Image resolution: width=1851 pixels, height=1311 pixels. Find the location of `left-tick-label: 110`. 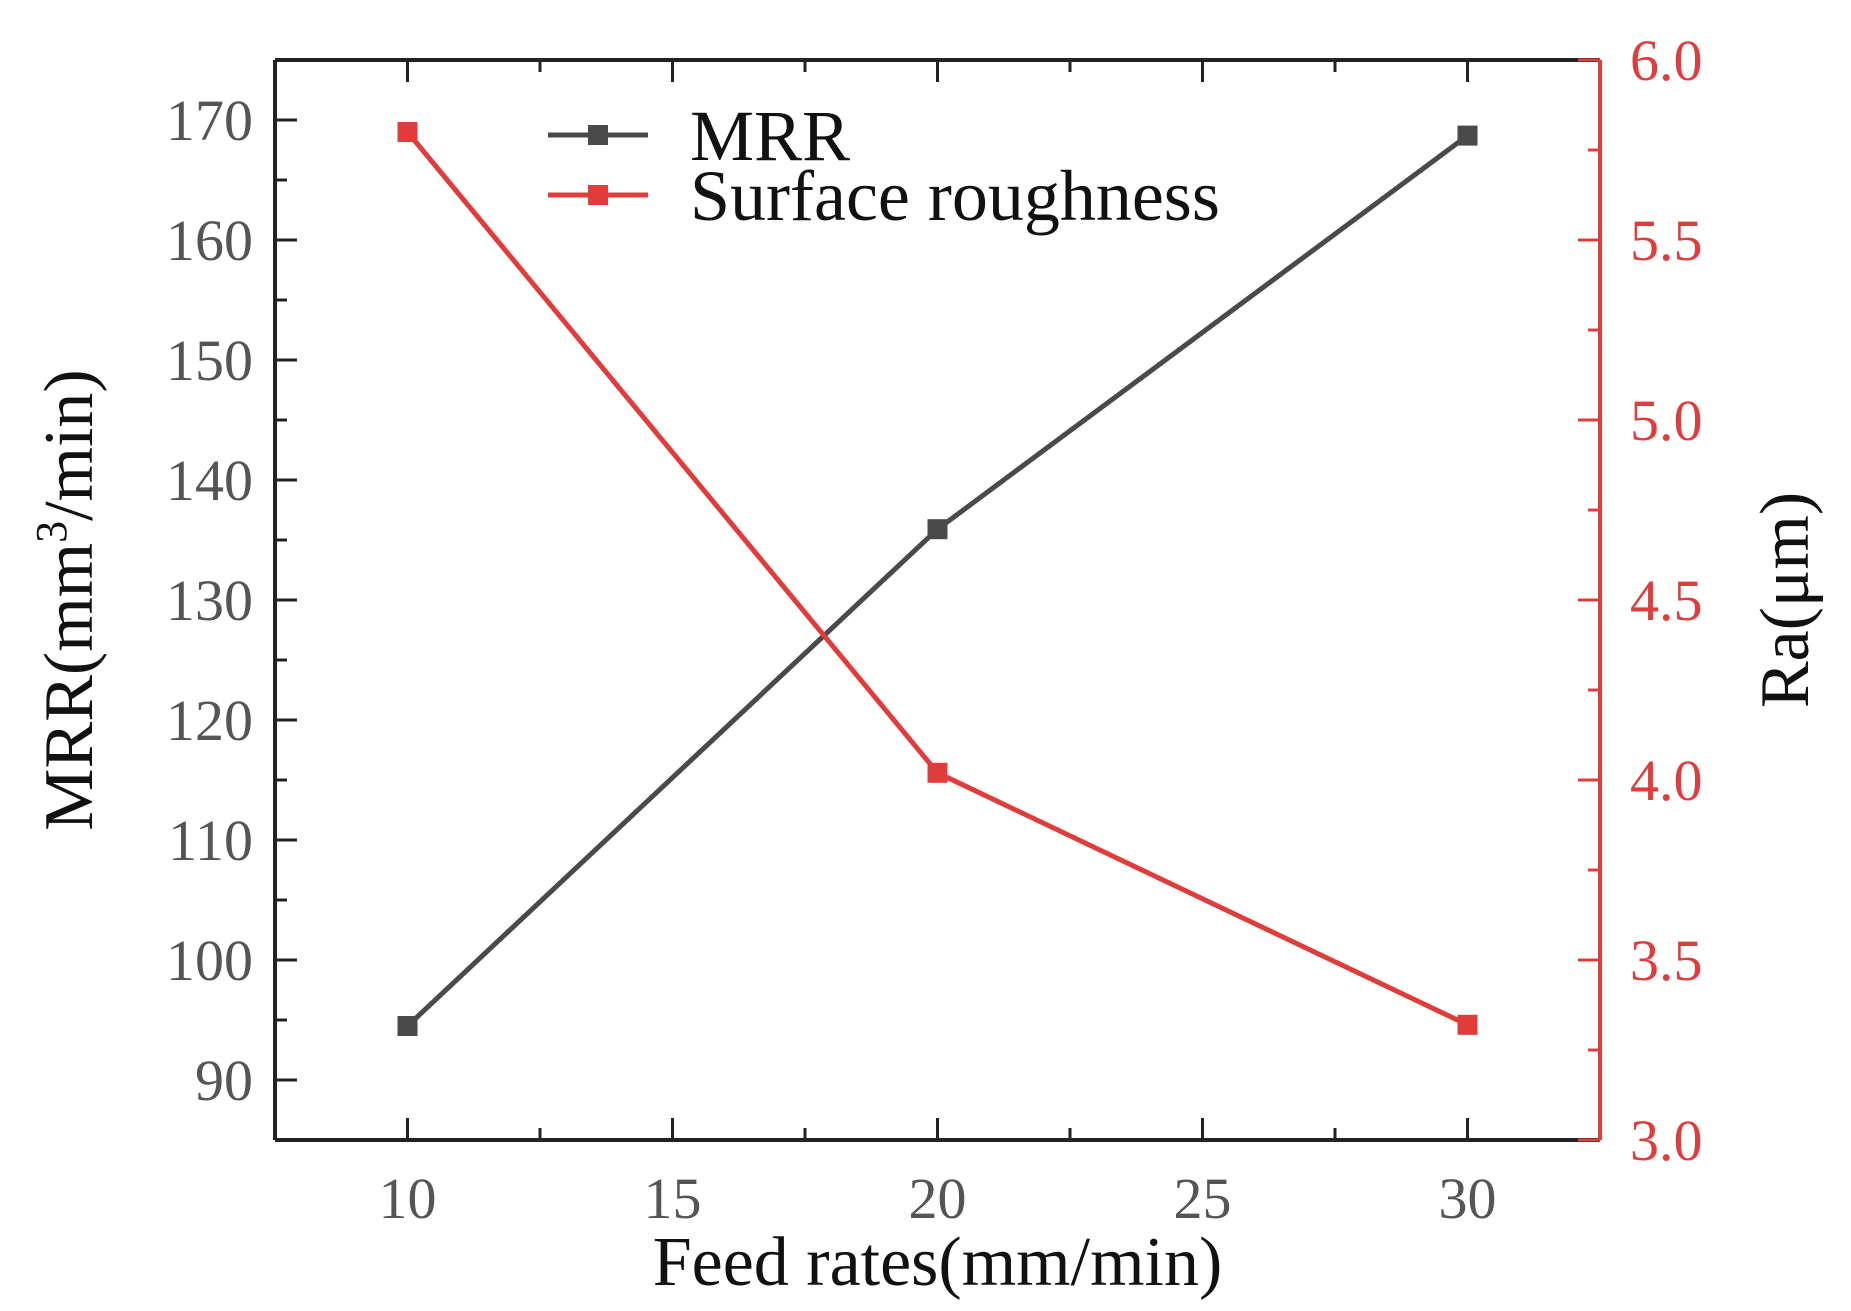

left-tick-label: 110 is located at coordinates (210, 840).